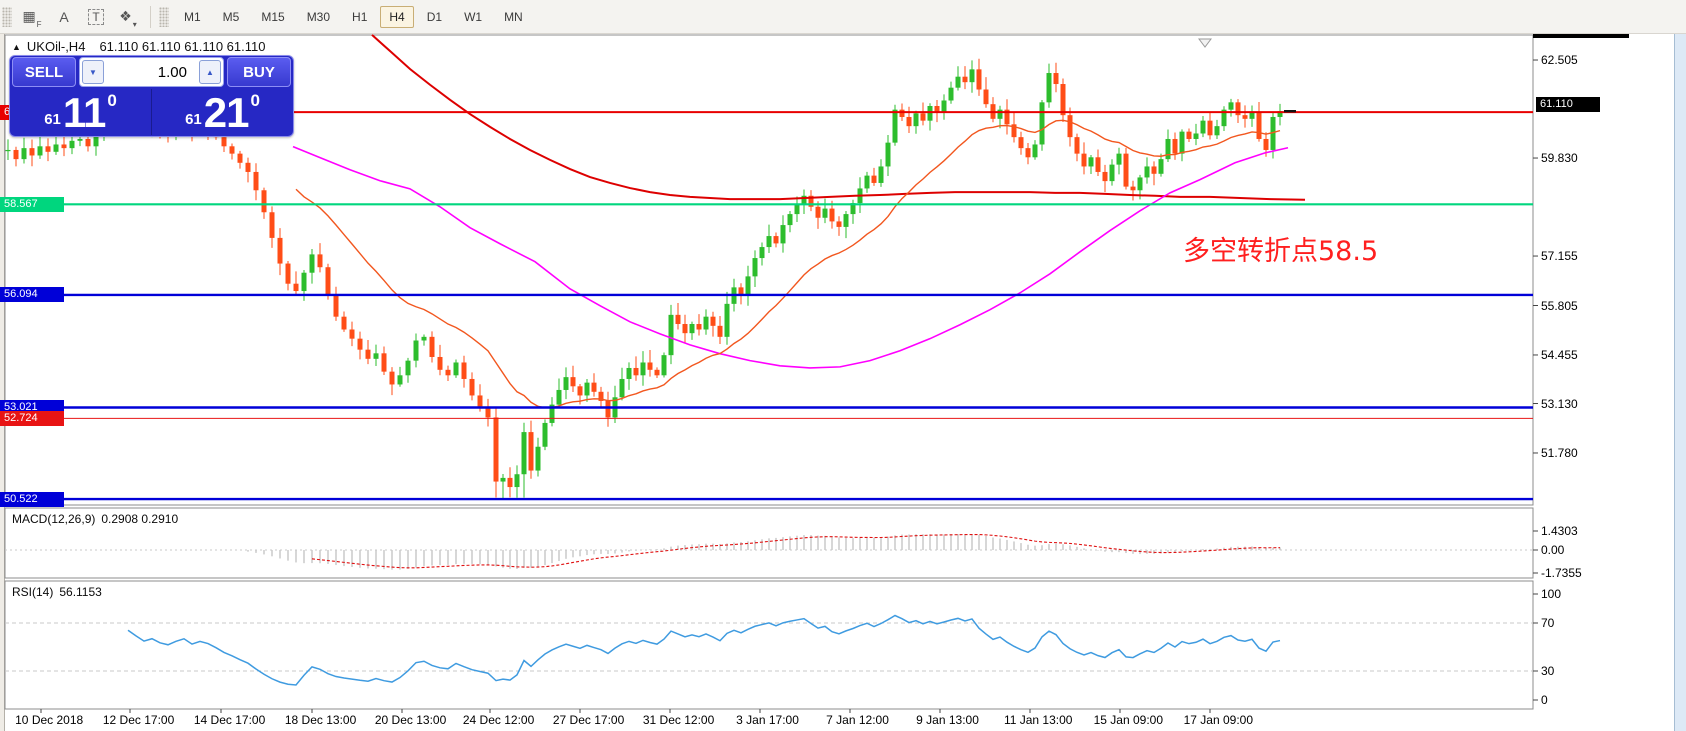 The width and height of the screenshot is (1686, 731). What do you see at coordinates (1559, 60) in the screenshot?
I see `price-axis-tick-label: 62.505` at bounding box center [1559, 60].